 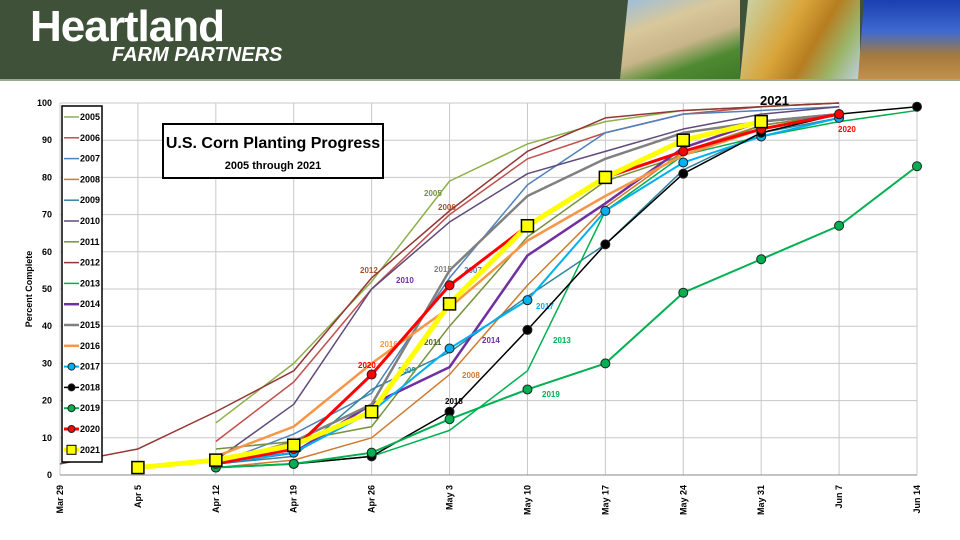 What do you see at coordinates (90, 138) in the screenshot?
I see `legend-label-2006: 2006` at bounding box center [90, 138].